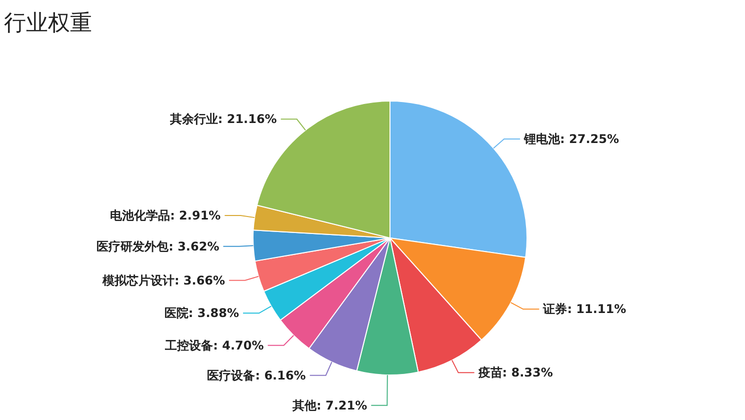  I want to click on slice-label: 其他: 7.21%, so click(330, 405).